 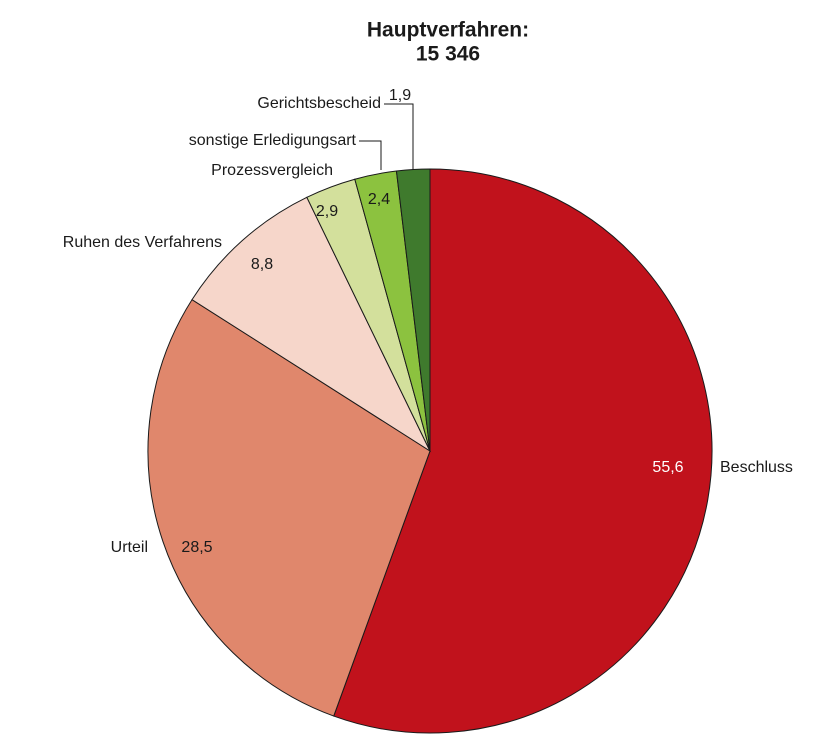 I want to click on chart-subtitle: 15 346, so click(x=448, y=54).